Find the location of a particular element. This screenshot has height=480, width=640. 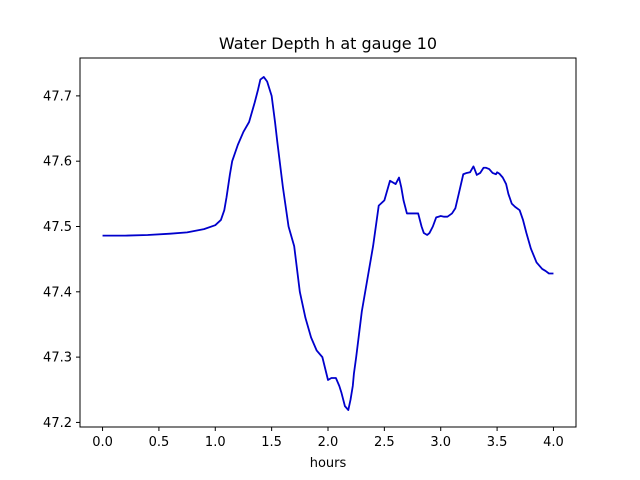

x-axis-label: hours is located at coordinates (328, 463).